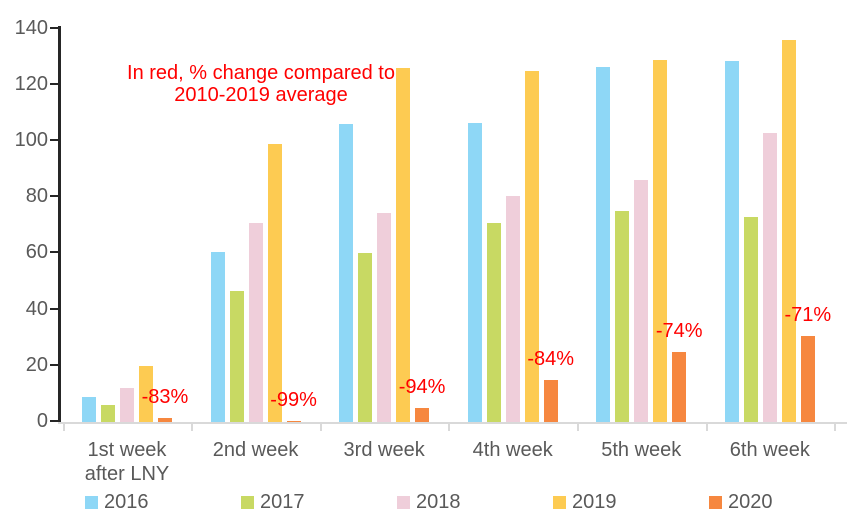 The image size is (855, 526). I want to click on legend-label: 2016, so click(126, 502).